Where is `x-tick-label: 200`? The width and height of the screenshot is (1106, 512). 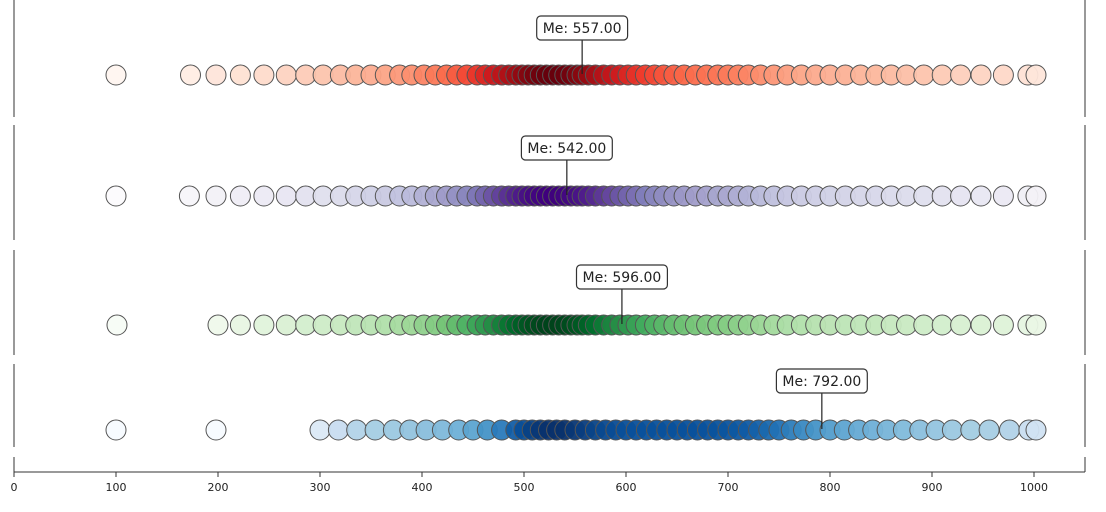
x-tick-label: 200 is located at coordinates (218, 487).